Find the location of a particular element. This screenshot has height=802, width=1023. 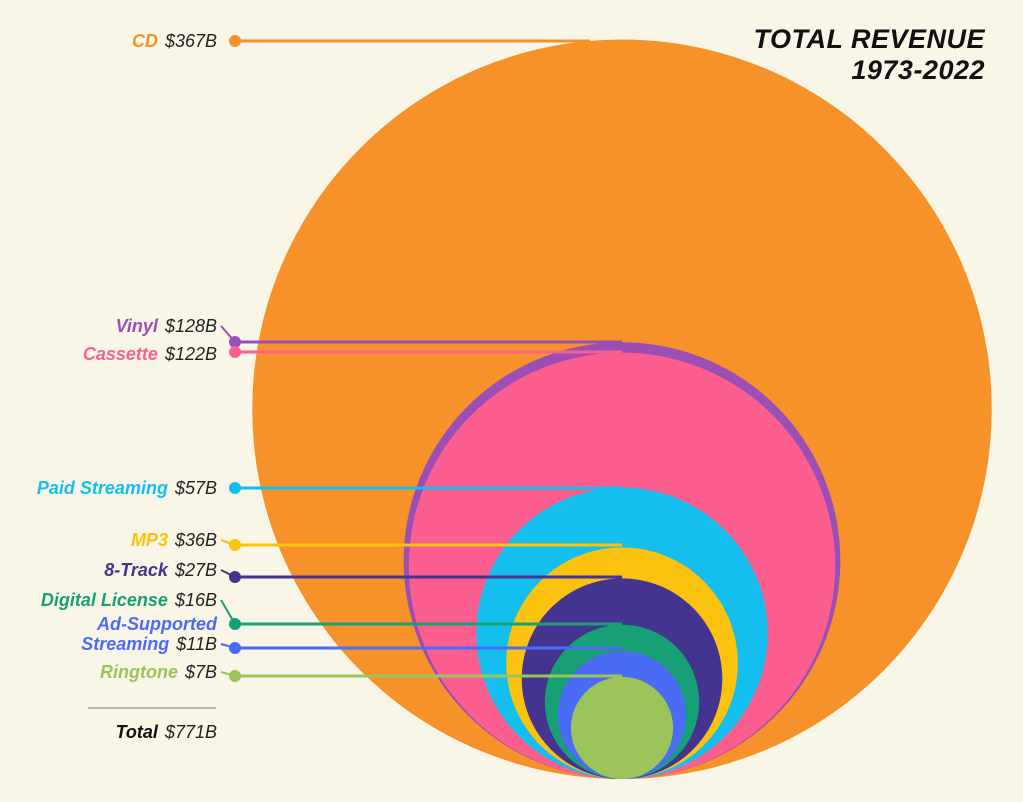

series-name: 8-Track is located at coordinates (136, 570).